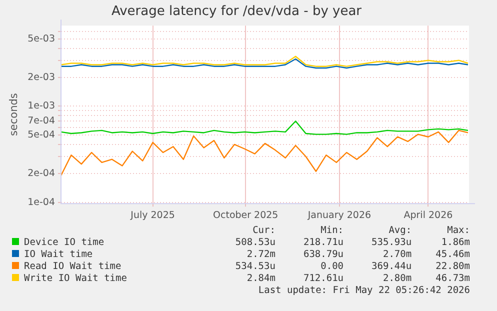  I want to click on legend-label: IO Wait time, so click(58, 254).